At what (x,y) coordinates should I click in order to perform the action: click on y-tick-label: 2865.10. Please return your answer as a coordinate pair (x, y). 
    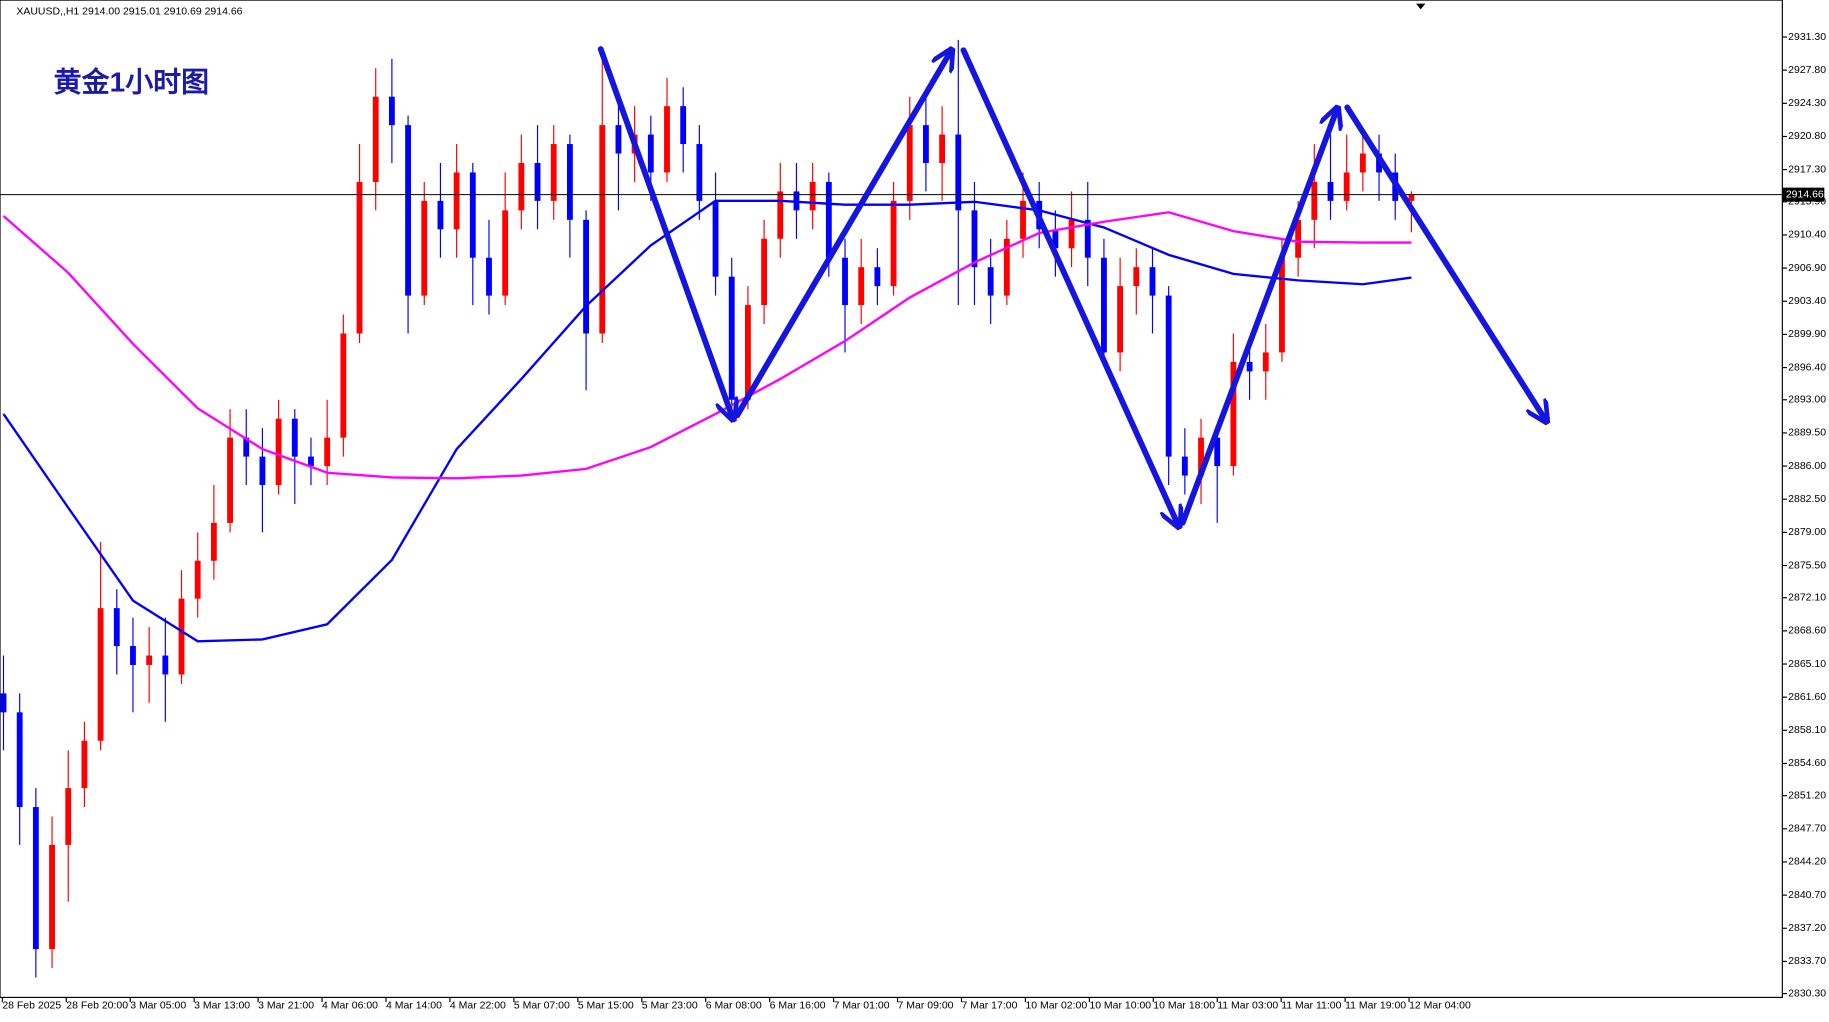
    Looking at the image, I should click on (1807, 664).